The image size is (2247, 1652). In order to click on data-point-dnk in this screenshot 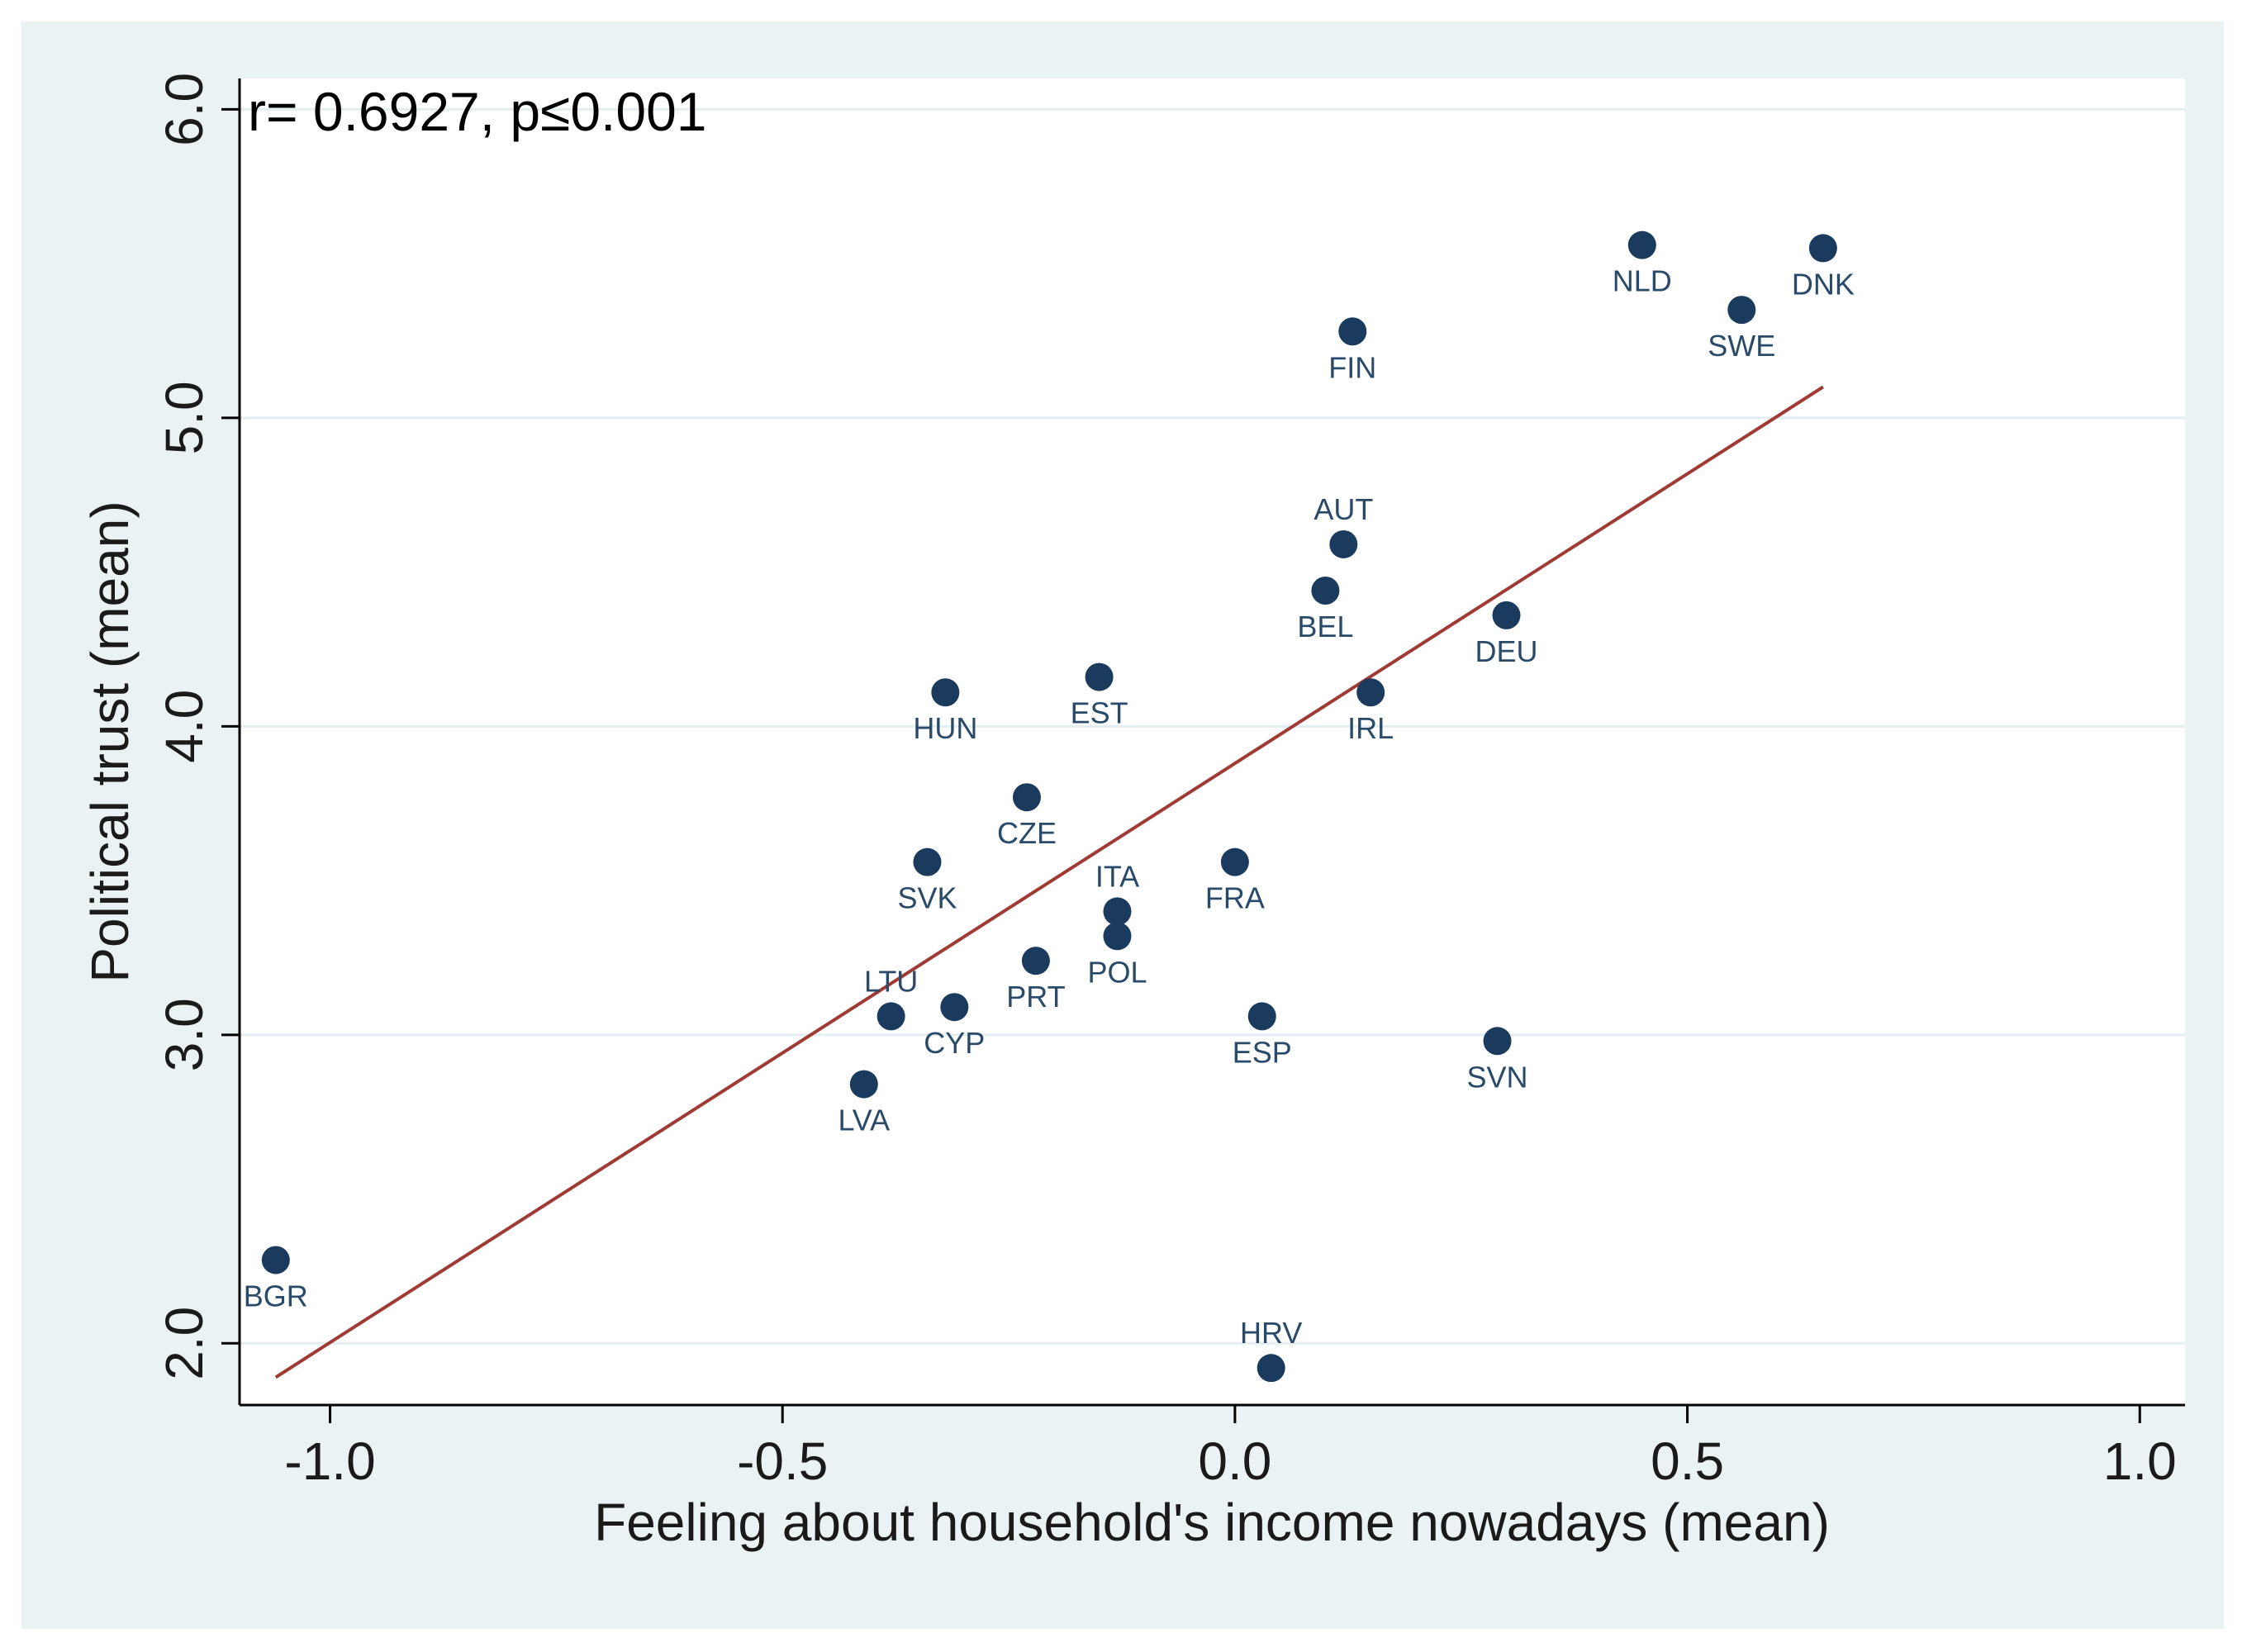, I will do `click(1822, 248)`.